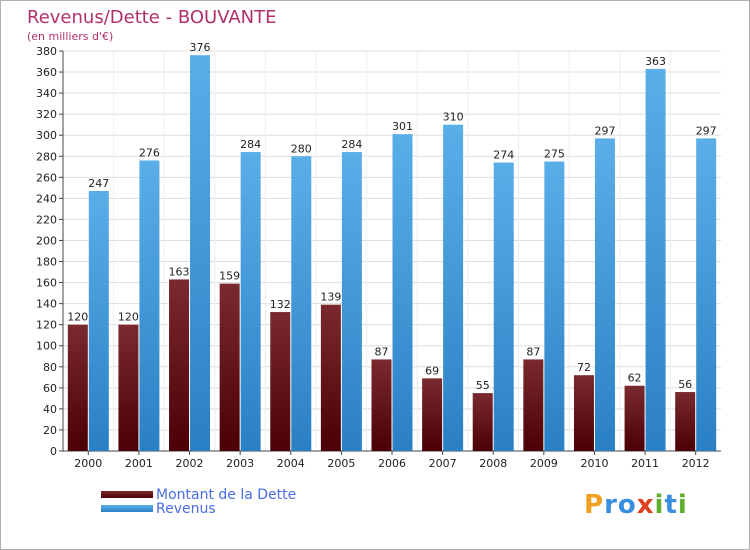  I want to click on data-label: 274, so click(503, 155).